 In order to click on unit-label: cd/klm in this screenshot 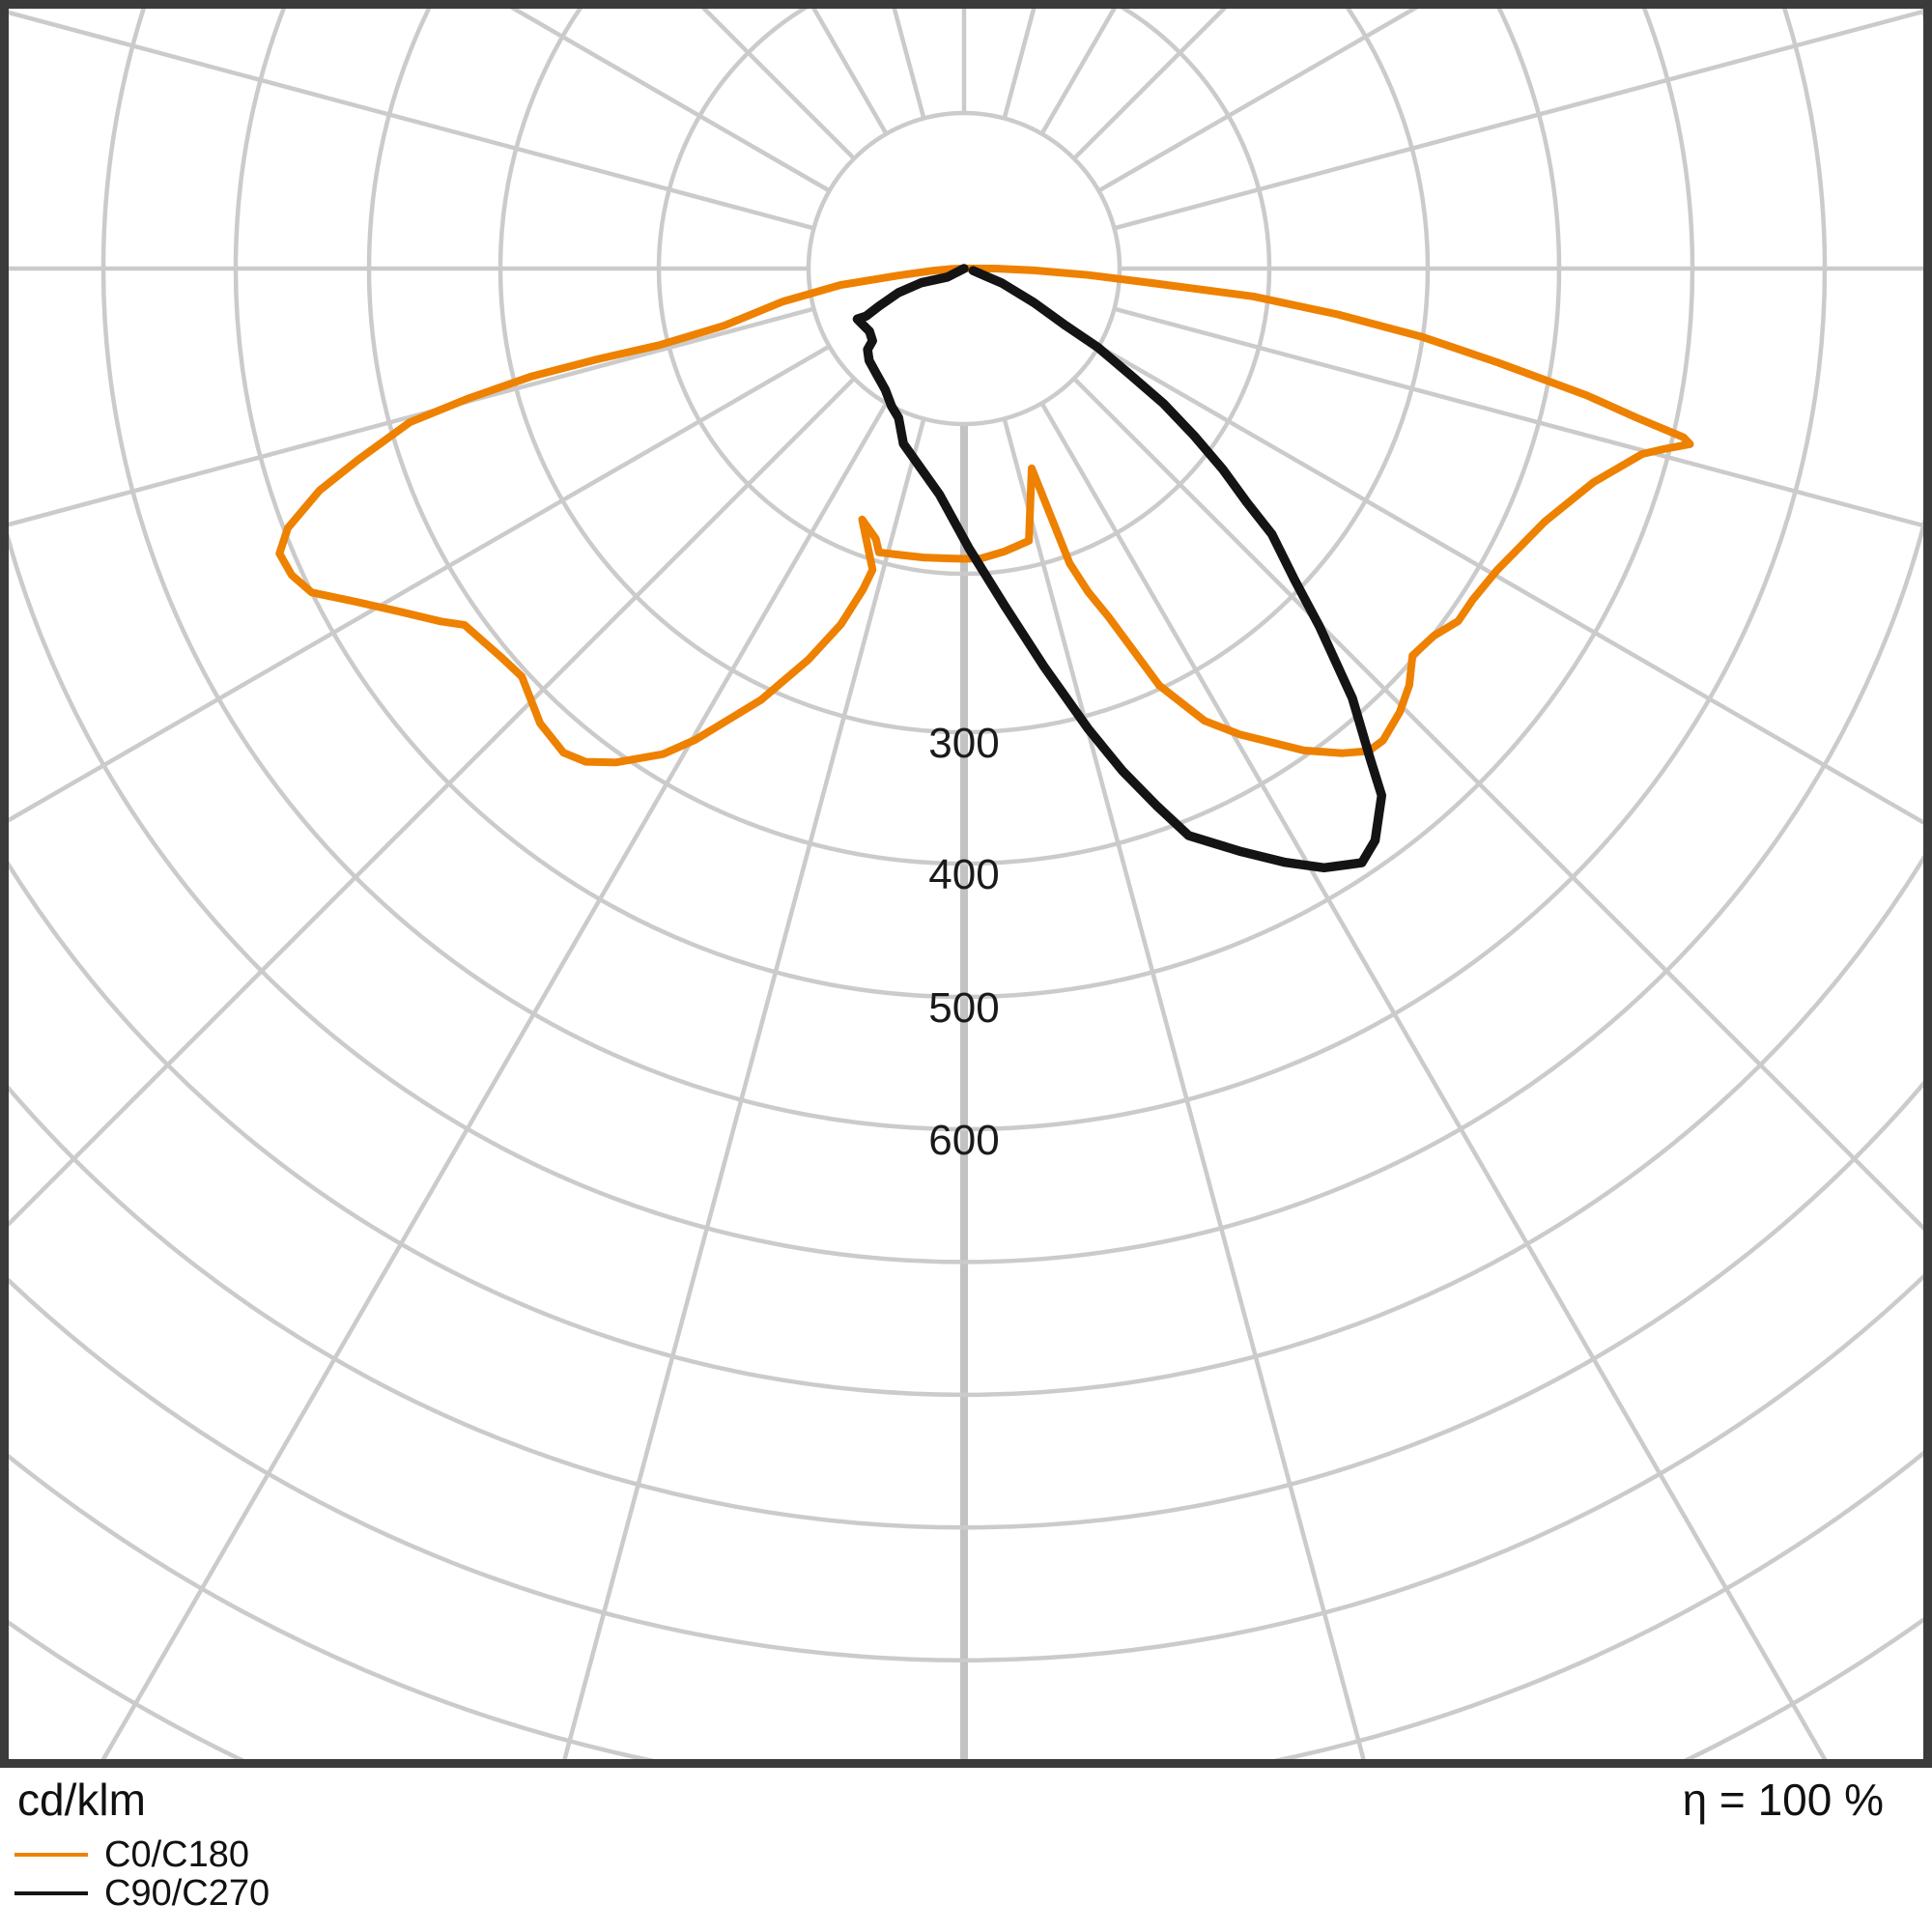, I will do `click(81, 1800)`.